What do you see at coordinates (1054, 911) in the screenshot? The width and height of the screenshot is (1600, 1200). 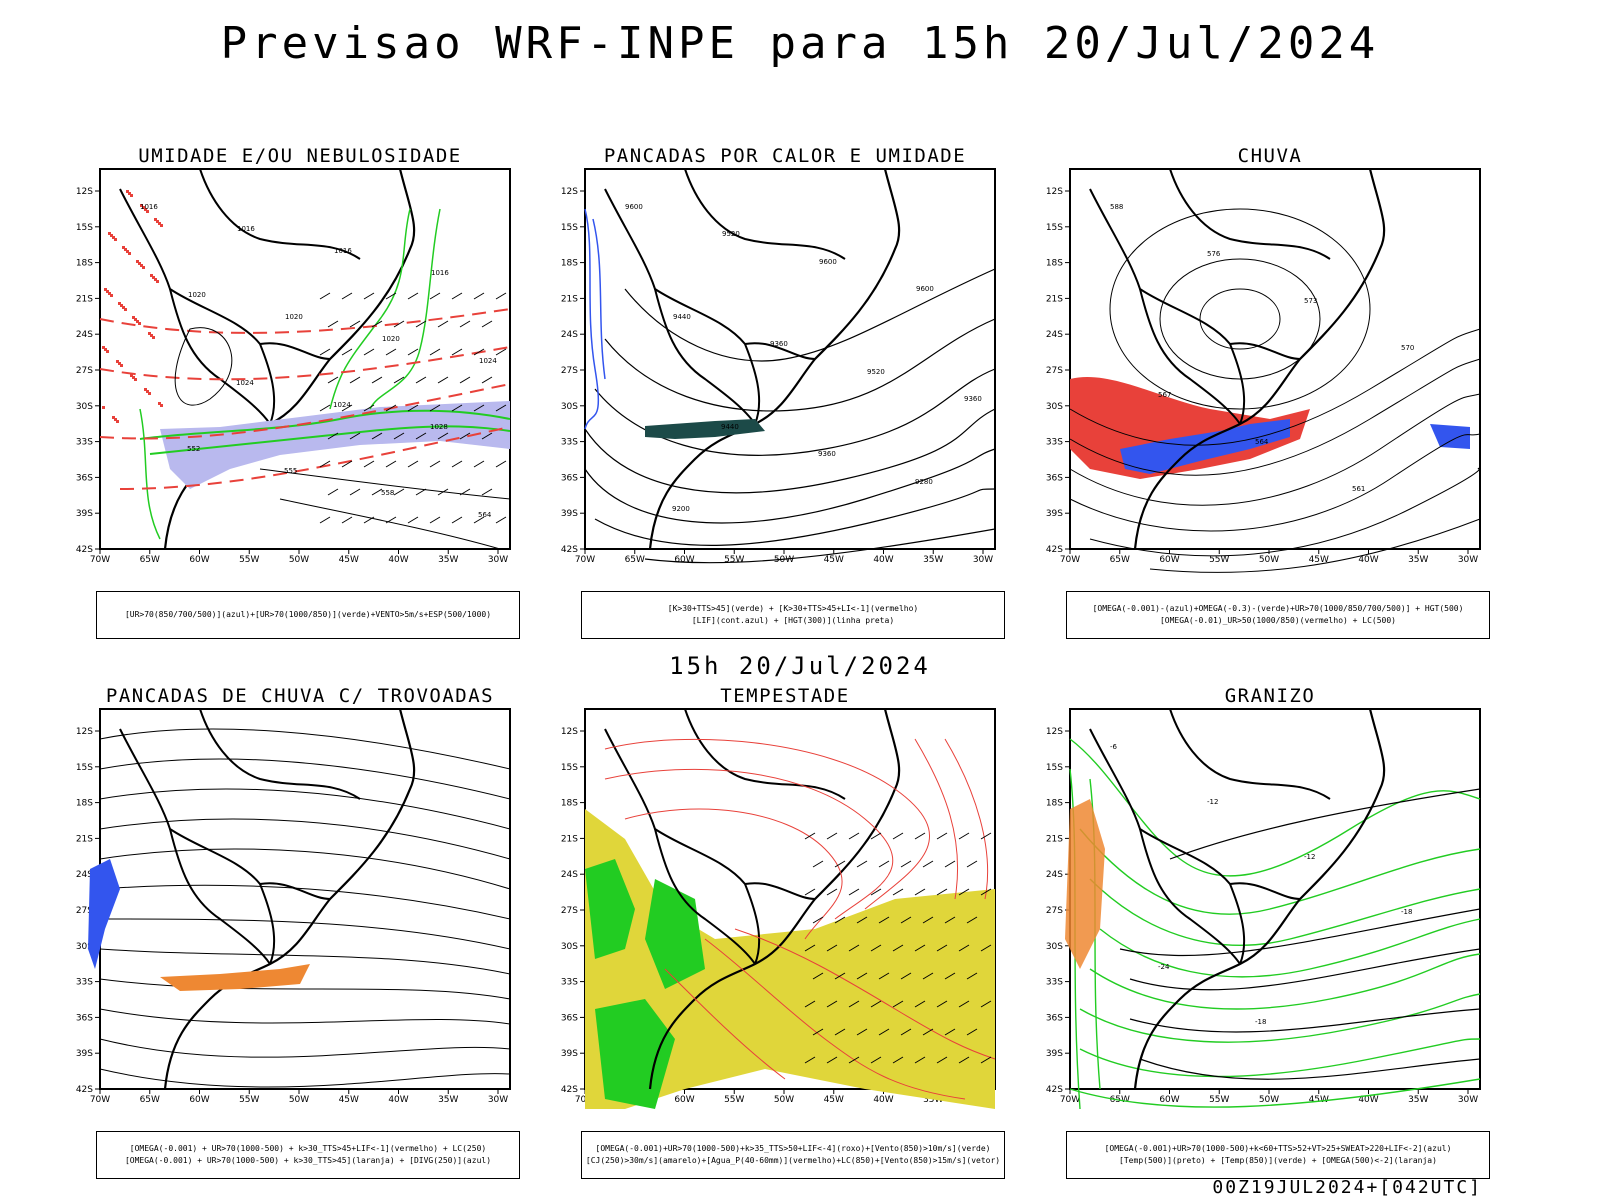 I see `lat-label: 27S` at bounding box center [1054, 911].